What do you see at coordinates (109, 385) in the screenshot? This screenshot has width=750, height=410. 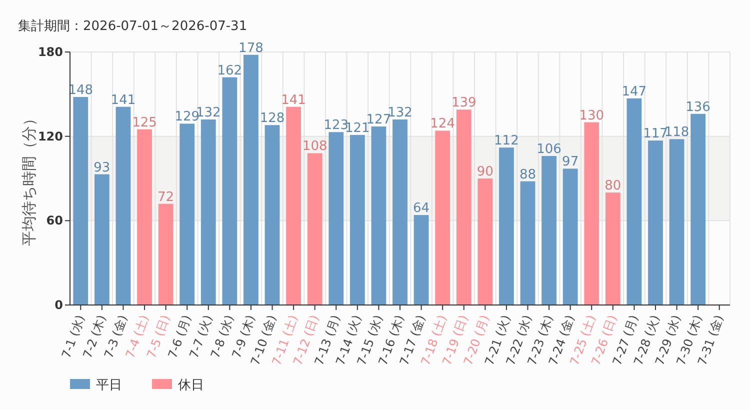 I see `legend-label: 平日` at bounding box center [109, 385].